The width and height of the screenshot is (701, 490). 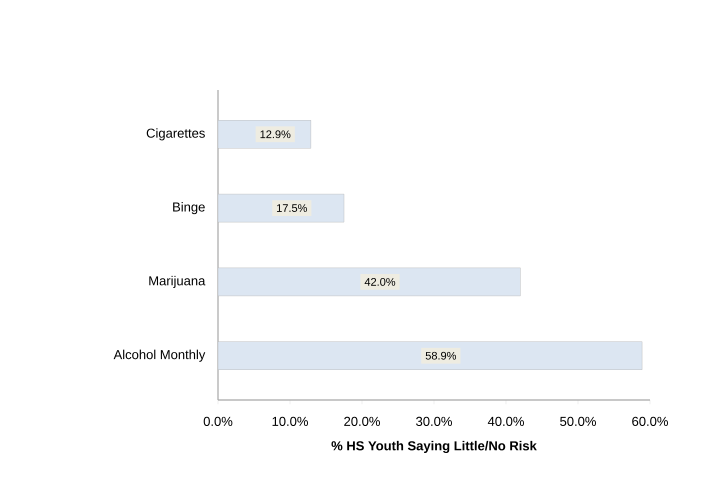 I want to click on x-axis-title: % HS Youth Saying Little/No Risk, so click(x=434, y=447).